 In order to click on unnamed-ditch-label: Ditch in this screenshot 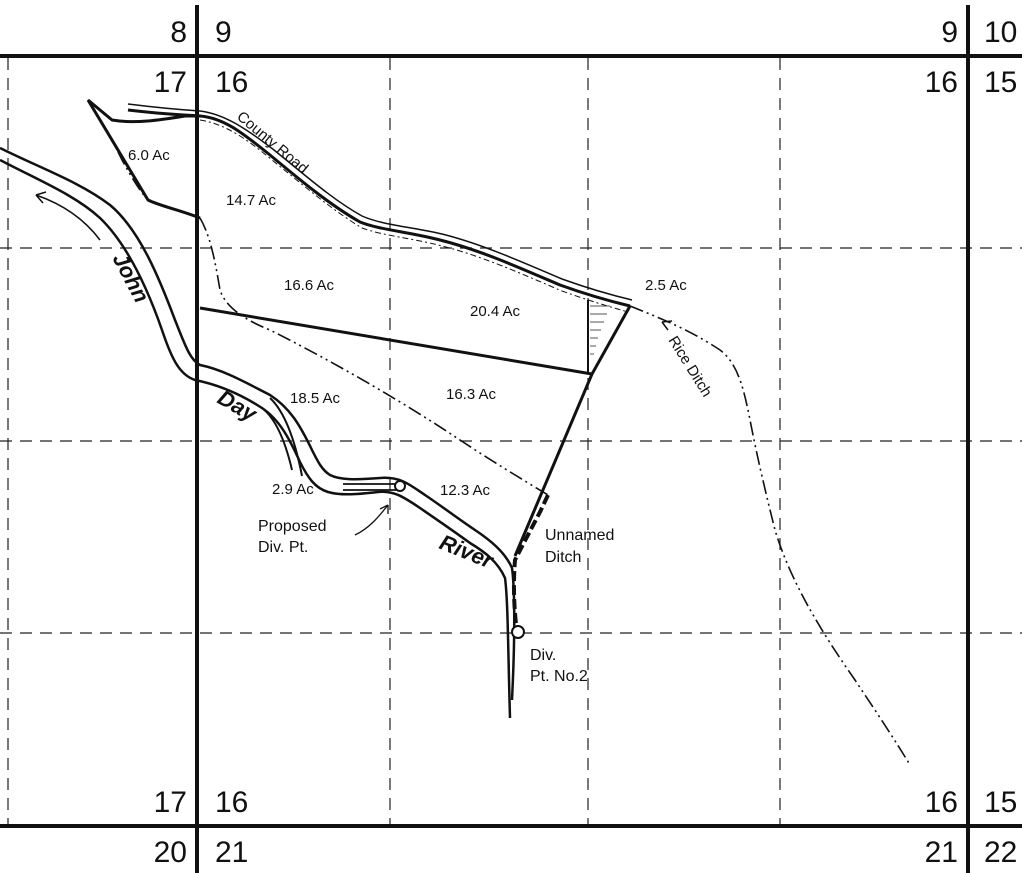, I will do `click(563, 557)`.